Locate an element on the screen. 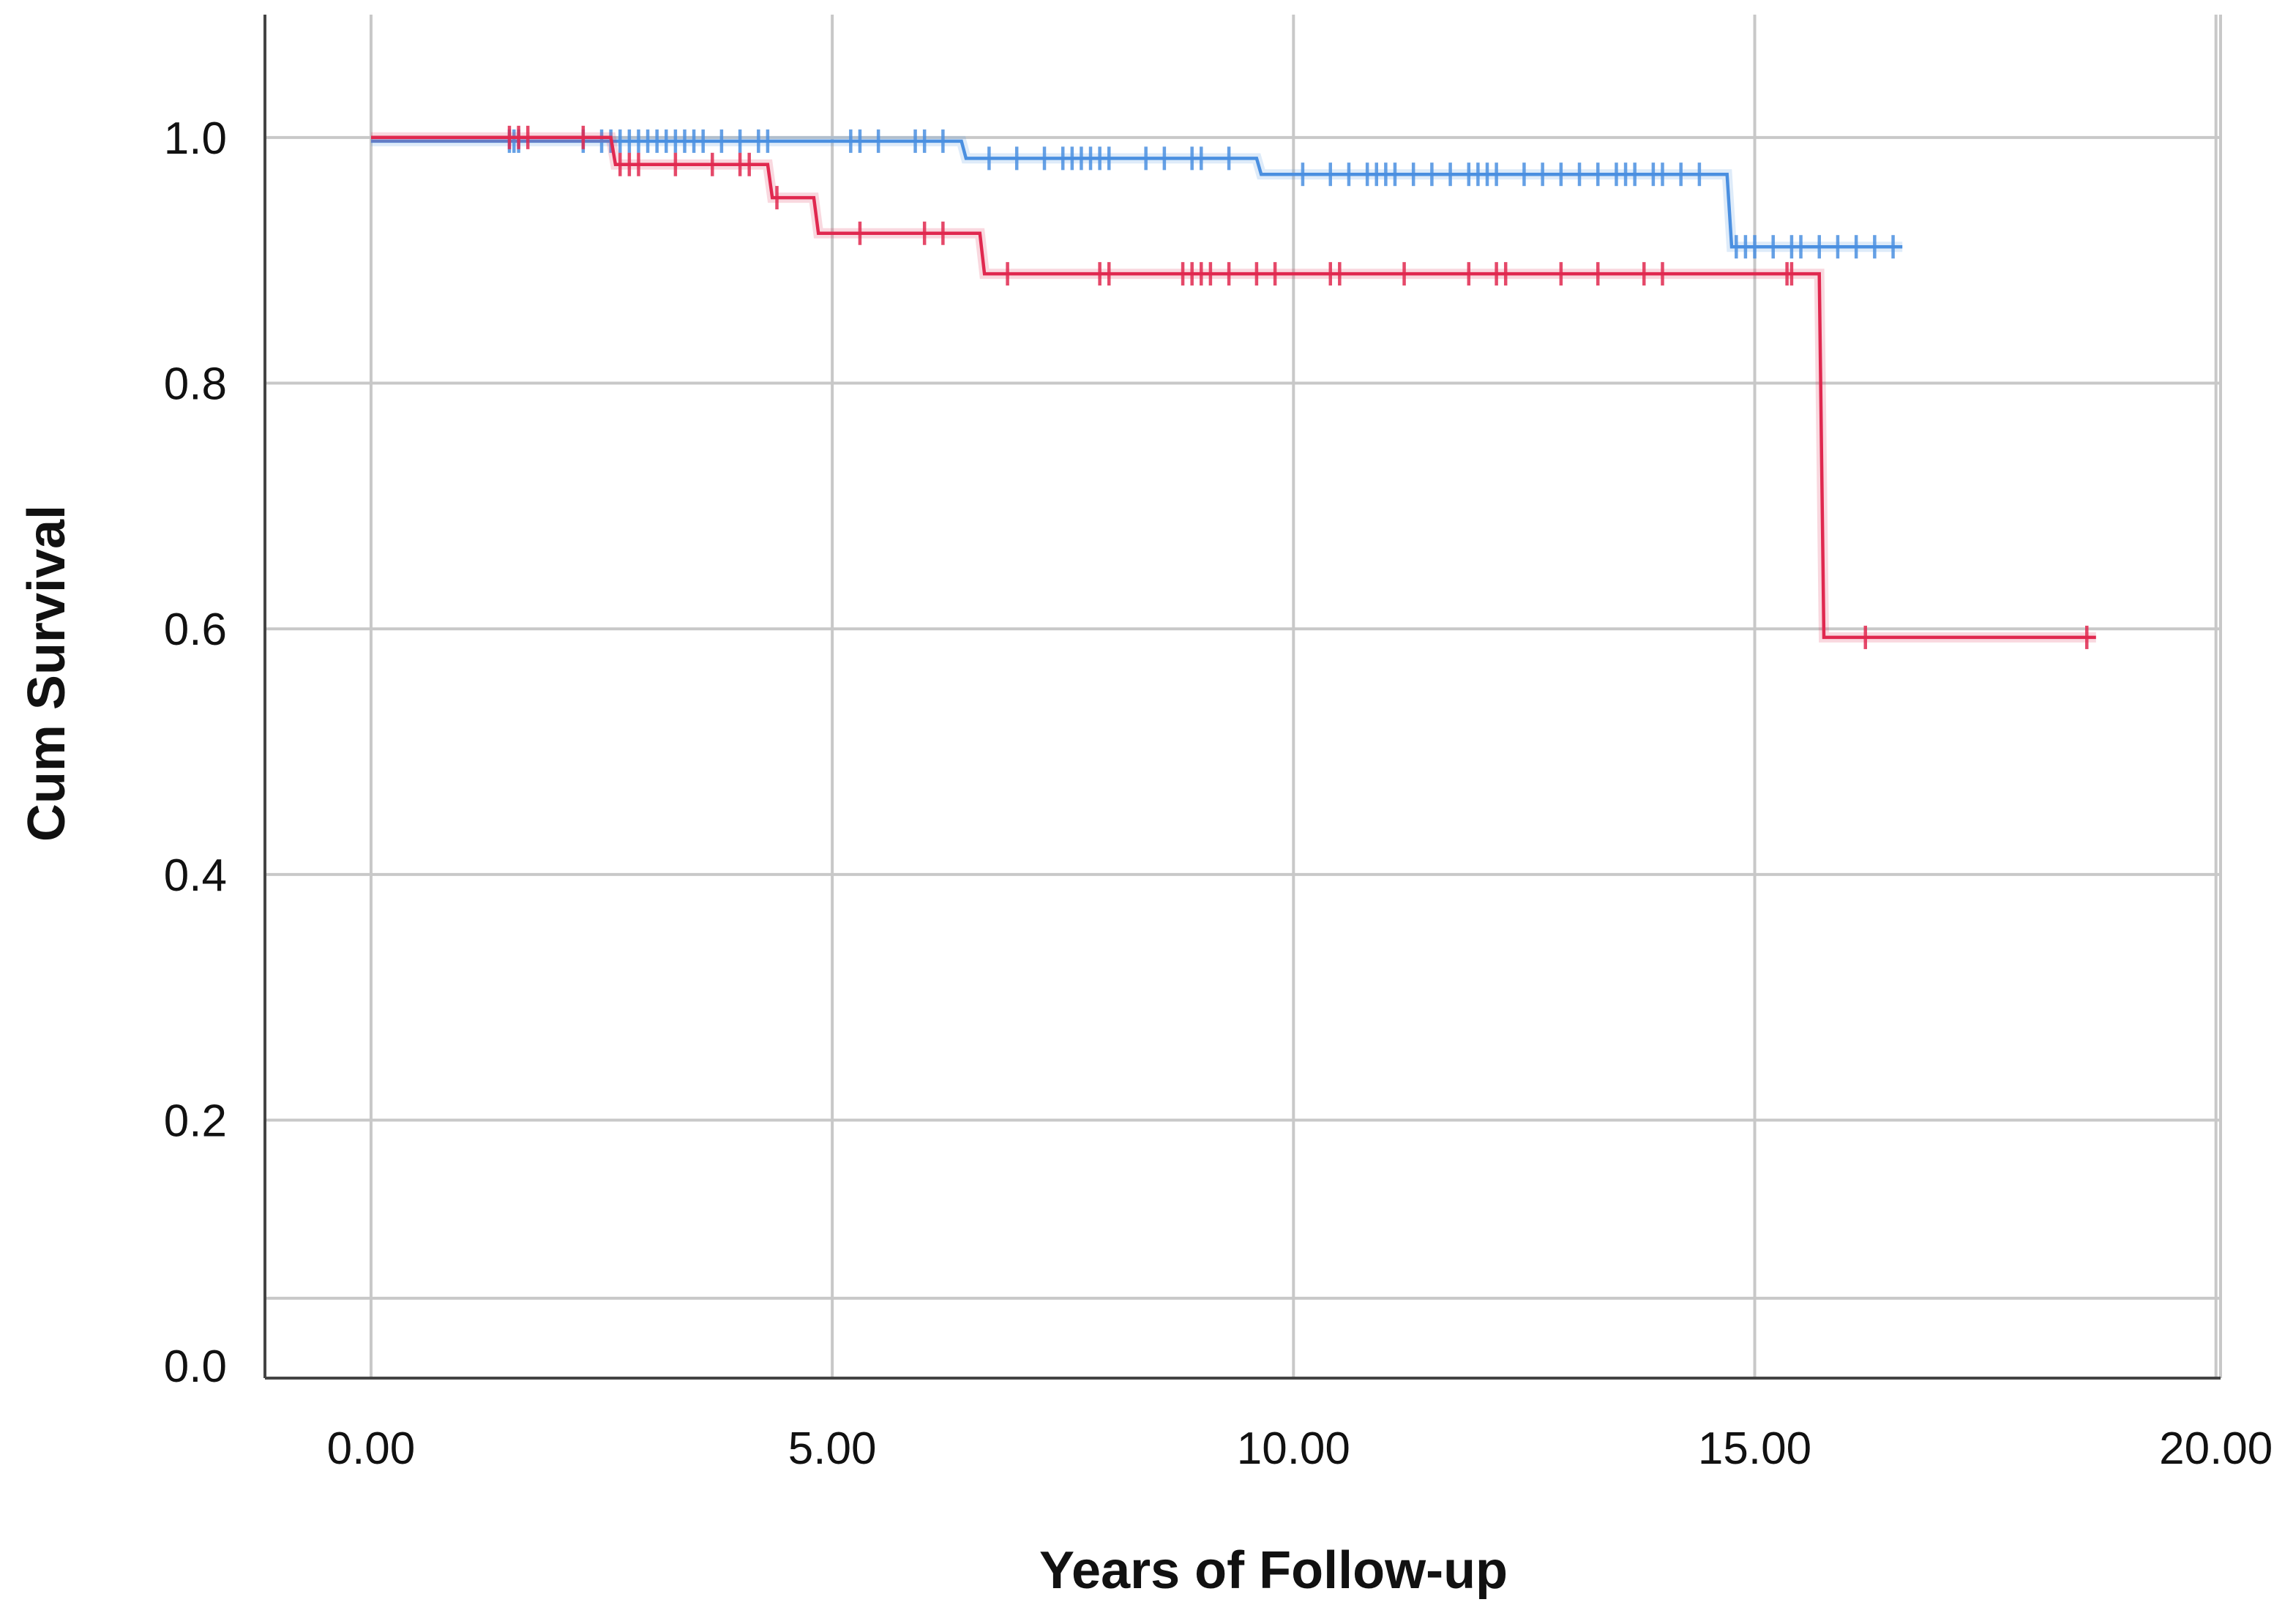 The width and height of the screenshot is (2274, 1624). y-tick-label: 1.0 is located at coordinates (195, 138).